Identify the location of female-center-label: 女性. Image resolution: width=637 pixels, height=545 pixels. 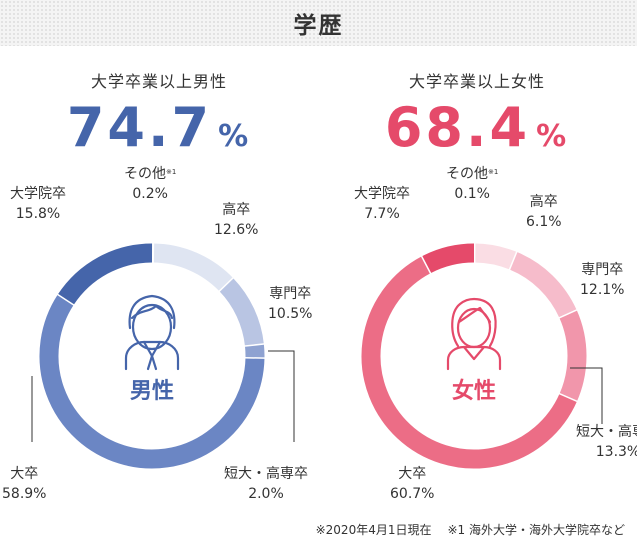
(474, 391).